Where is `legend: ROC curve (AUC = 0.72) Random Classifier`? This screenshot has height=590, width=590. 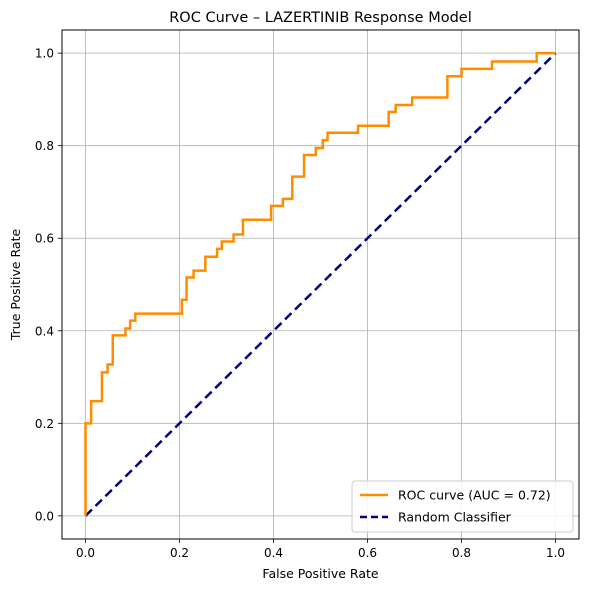
legend: ROC curve (AUC = 0.72) Random Classifier is located at coordinates (462, 506).